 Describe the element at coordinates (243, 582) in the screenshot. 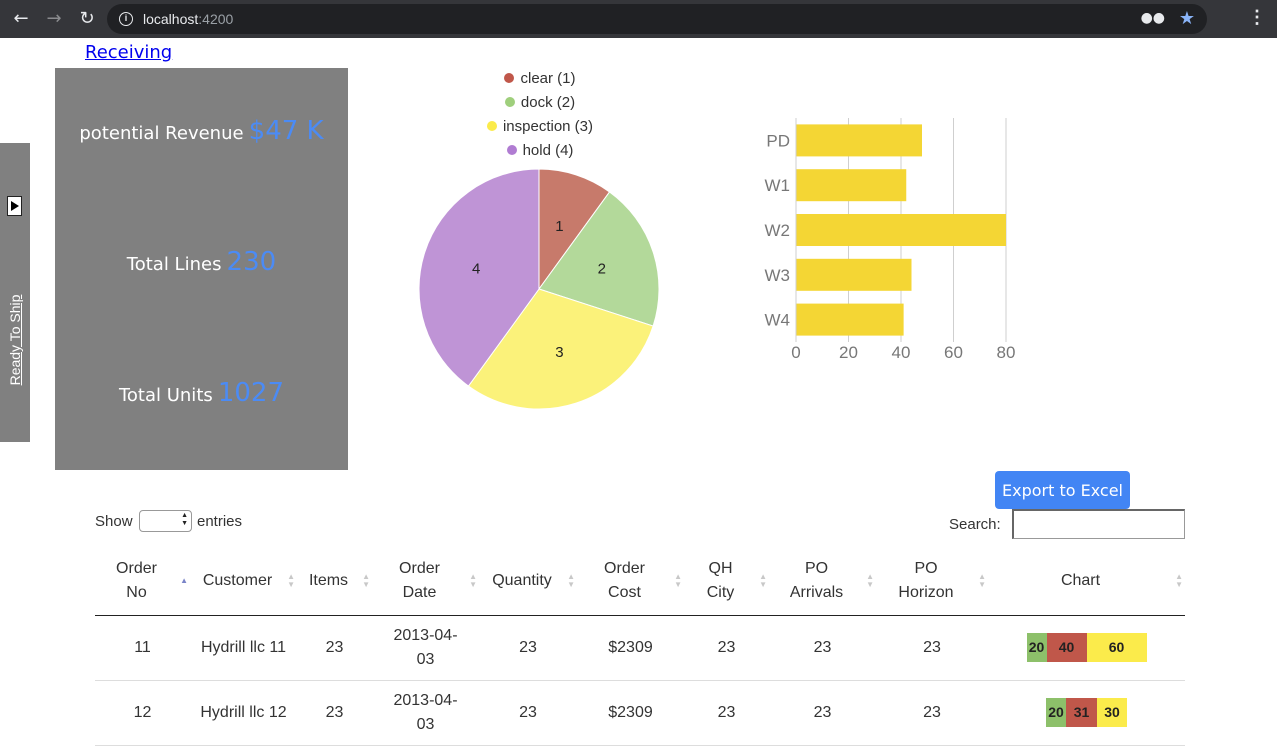

I see `column-header: Customer ▲ ▼` at that location.